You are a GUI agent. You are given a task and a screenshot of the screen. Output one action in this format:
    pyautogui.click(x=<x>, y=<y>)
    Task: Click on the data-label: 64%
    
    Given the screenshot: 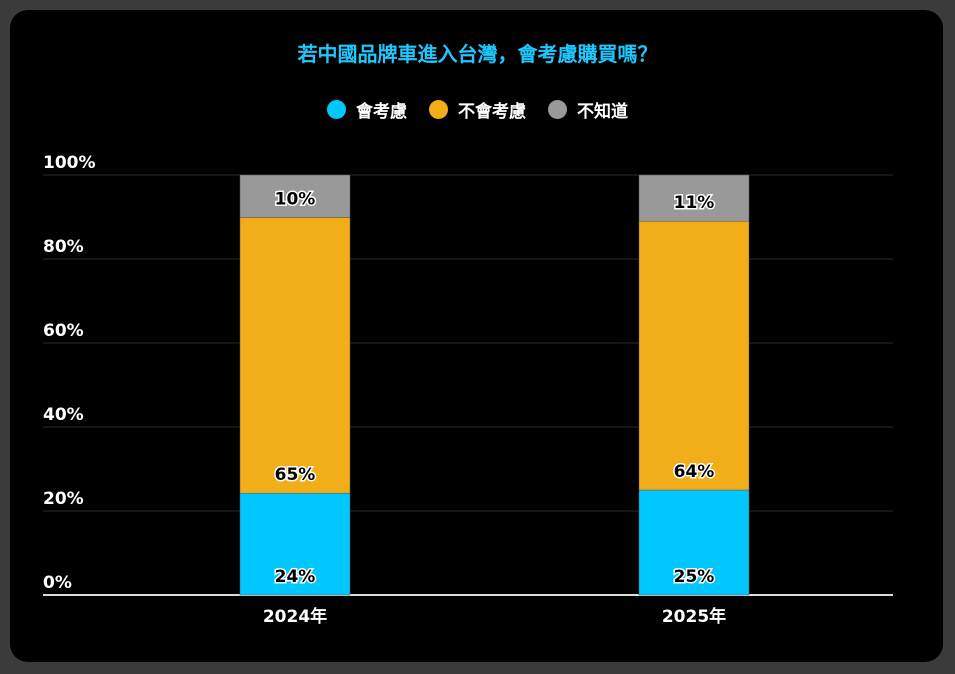 What is the action you would take?
    pyautogui.click(x=694, y=472)
    